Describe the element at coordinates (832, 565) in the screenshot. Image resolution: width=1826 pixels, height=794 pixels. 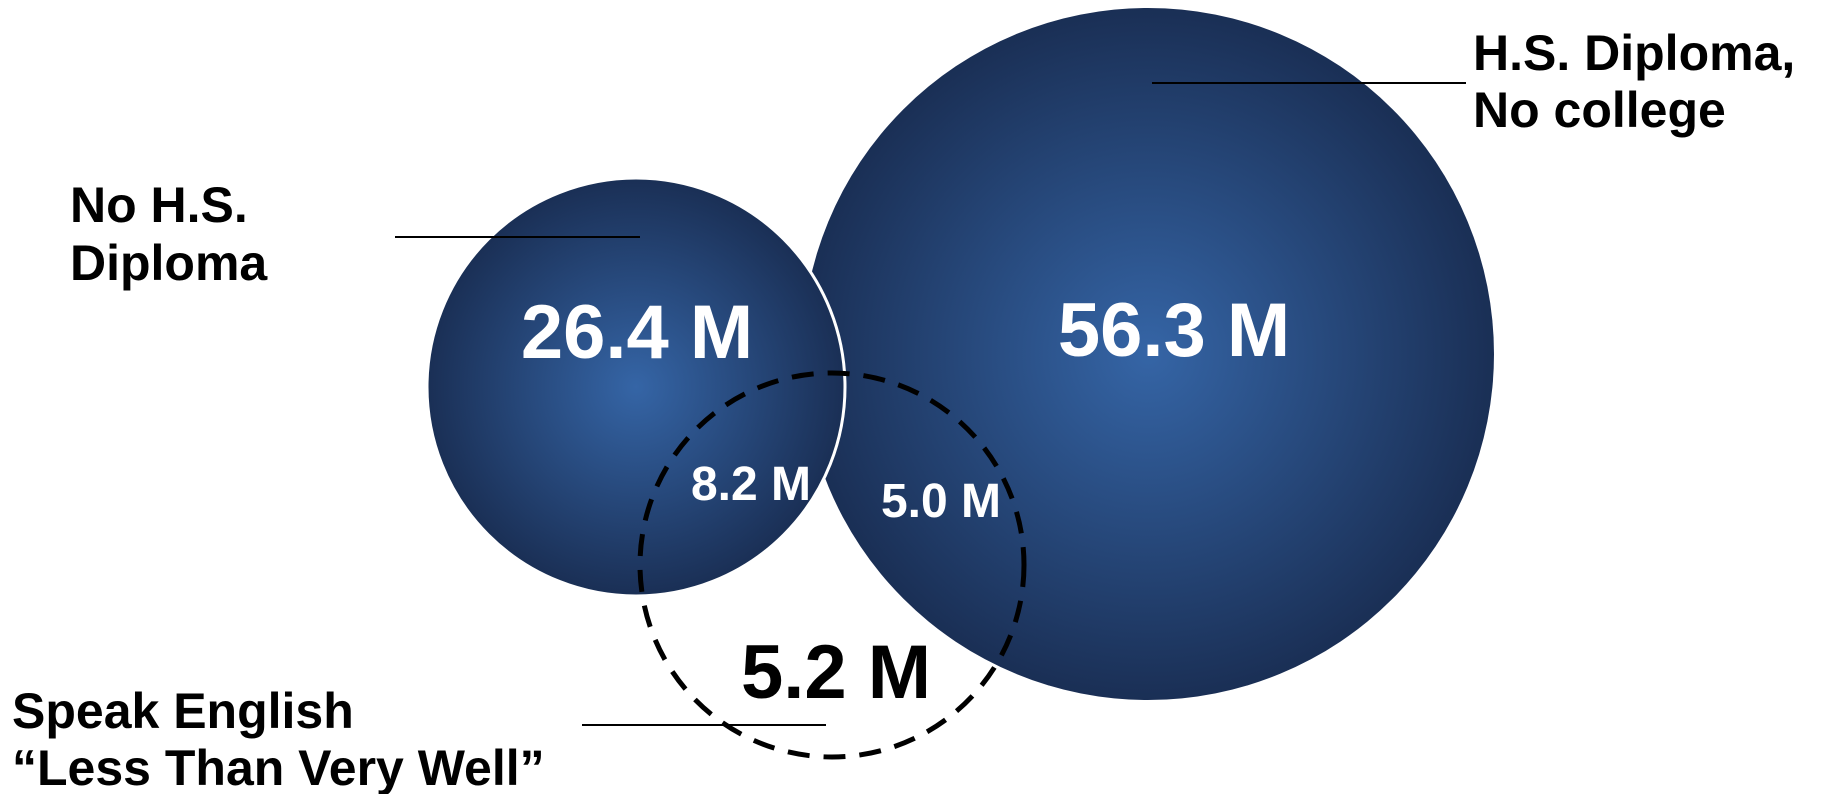
I see `limited-english-circle` at that location.